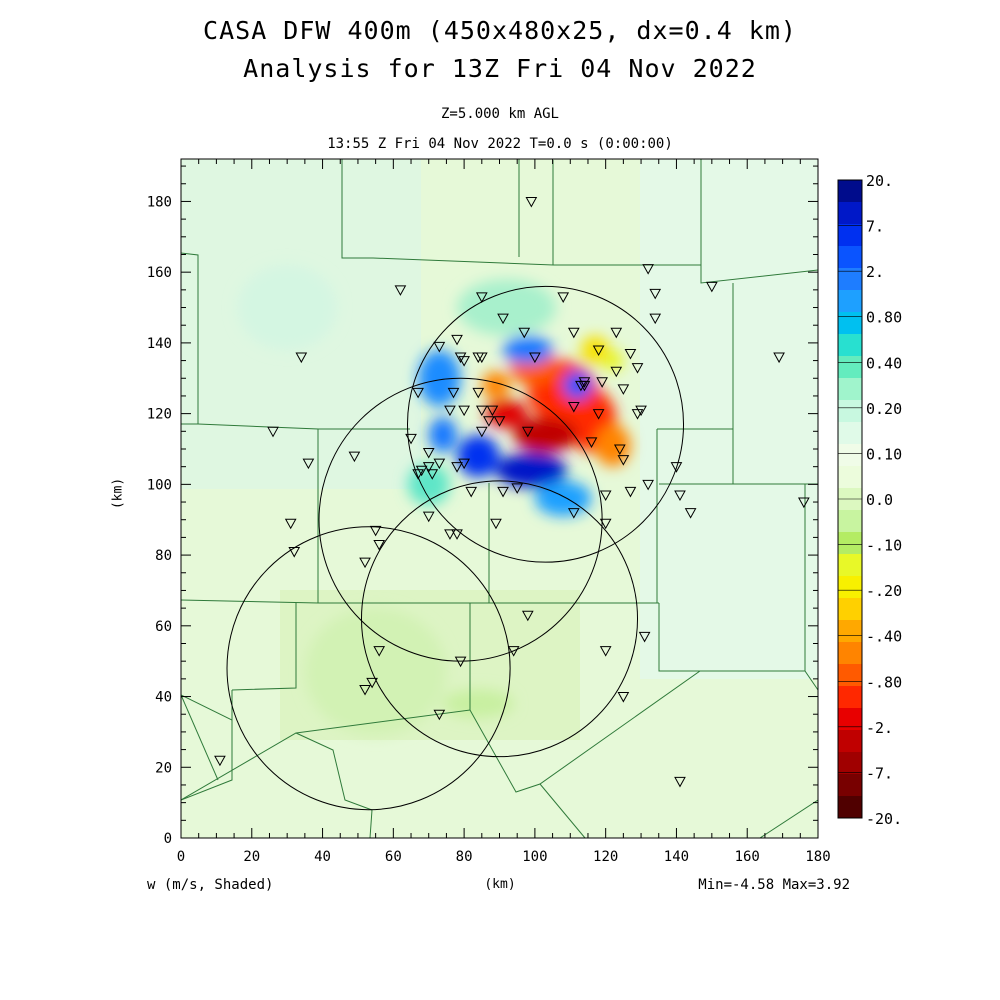  Describe the element at coordinates (875, 272) in the screenshot. I see `colorbar-label: 2.` at that location.